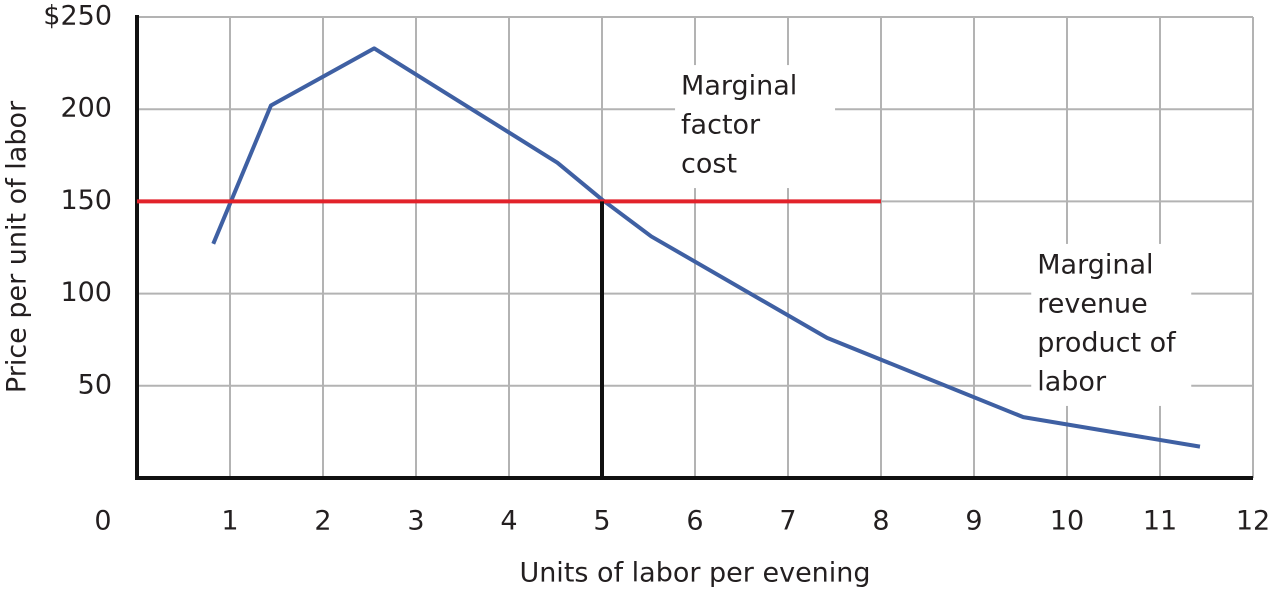  What do you see at coordinates (102, 521) in the screenshot?
I see `x-tick-label: 0` at bounding box center [102, 521].